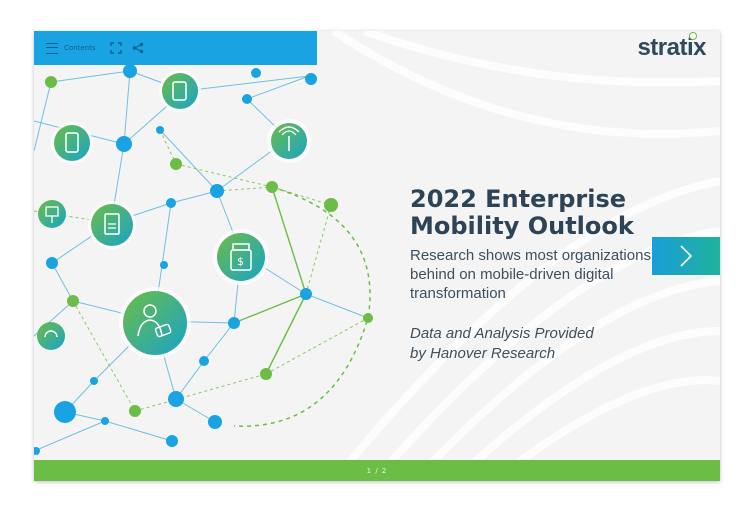  What do you see at coordinates (52, 48) in the screenshot?
I see `hamburger-menu-icon` at bounding box center [52, 48].